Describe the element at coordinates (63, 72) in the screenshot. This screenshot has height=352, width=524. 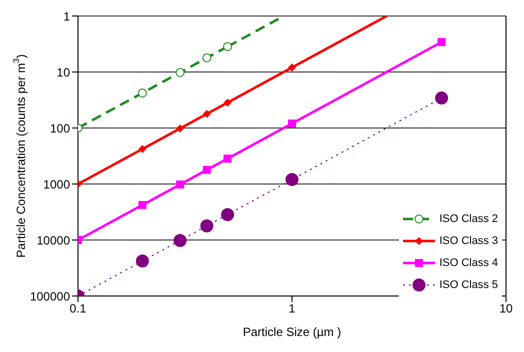
I see `y-tick-label: 10` at that location.